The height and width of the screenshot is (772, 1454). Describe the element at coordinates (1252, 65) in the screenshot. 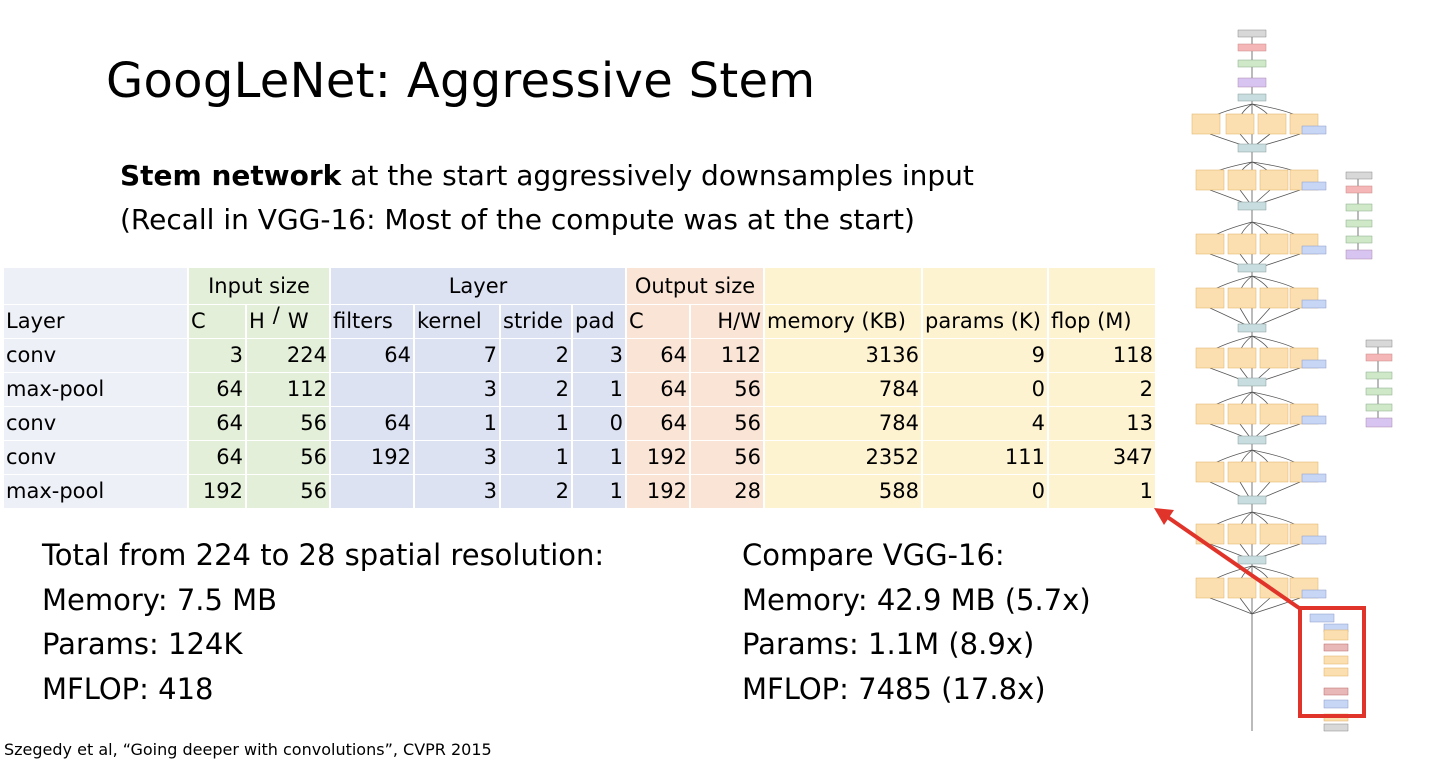

I see `diagram-top-chain` at that location.